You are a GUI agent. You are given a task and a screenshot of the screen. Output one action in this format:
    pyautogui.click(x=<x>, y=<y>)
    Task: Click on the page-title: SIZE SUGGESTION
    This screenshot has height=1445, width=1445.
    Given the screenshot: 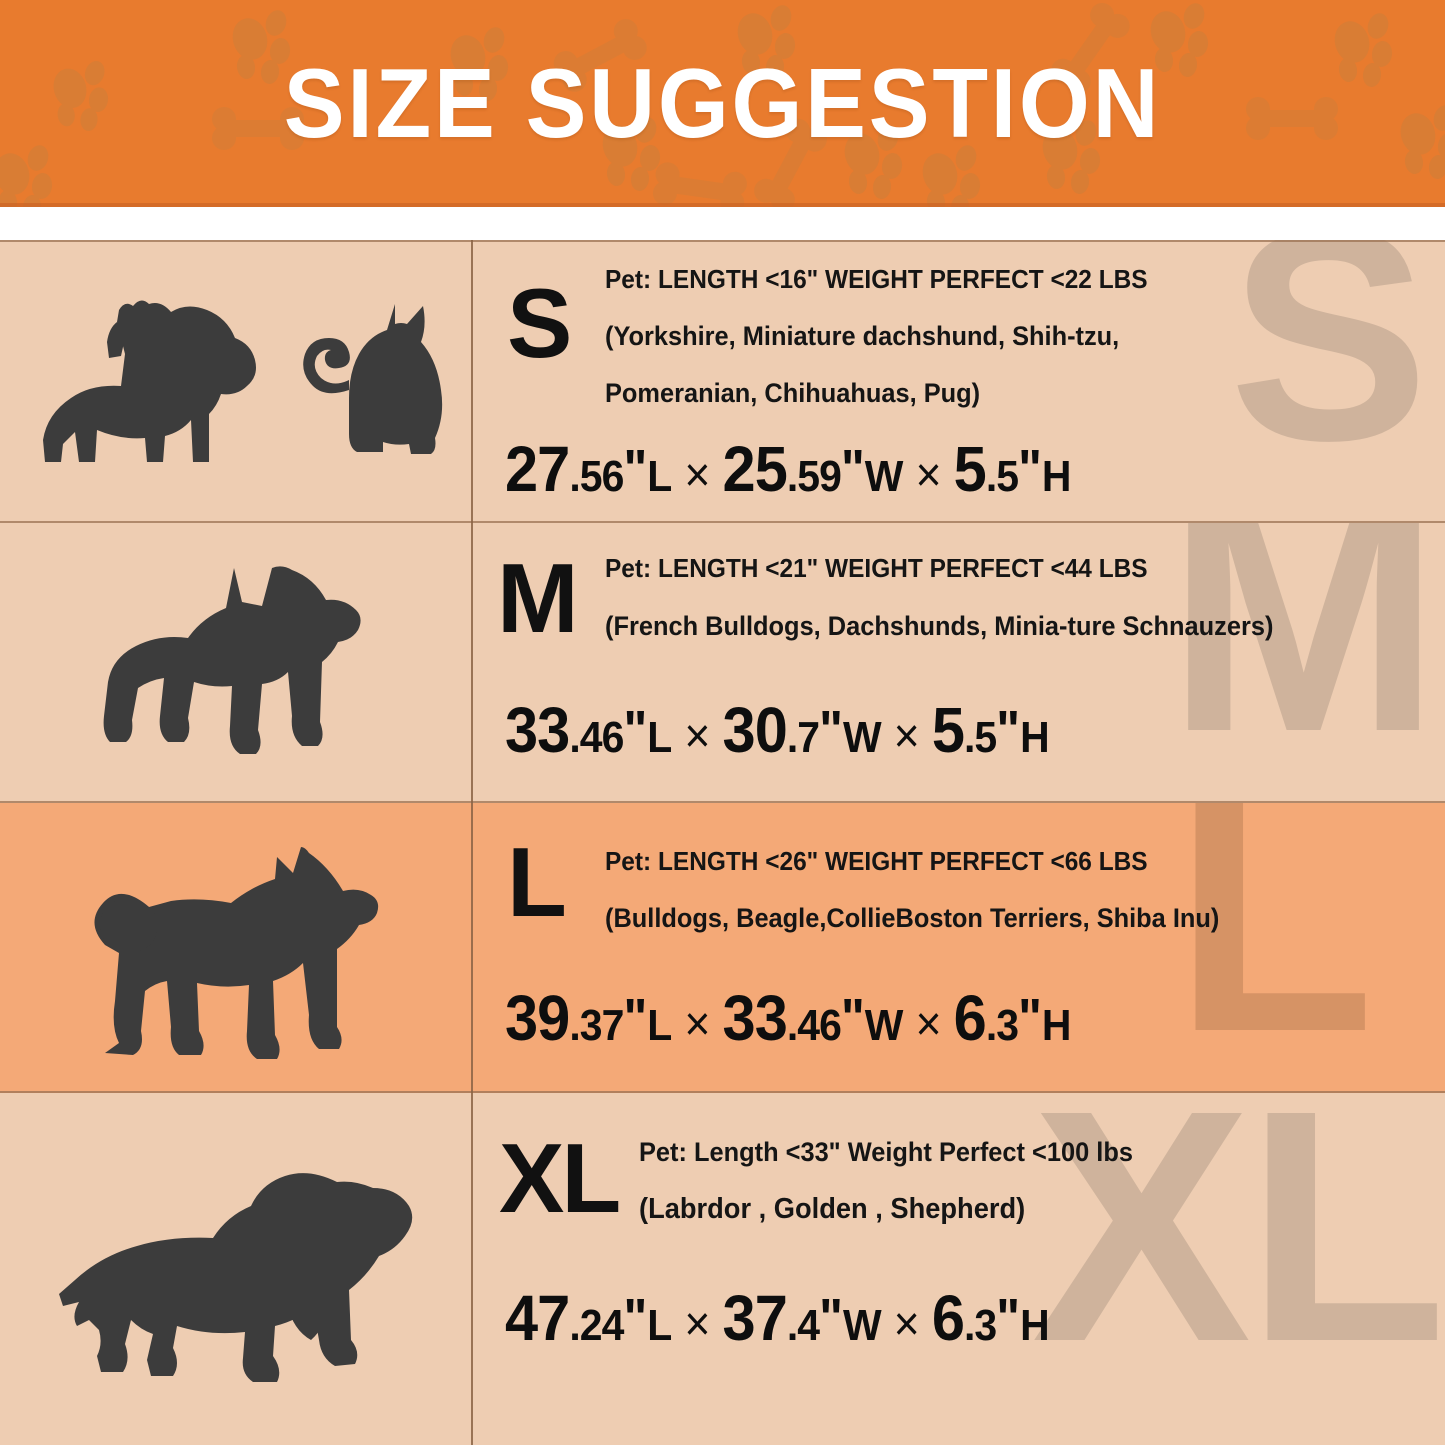 What is the action you would take?
    pyautogui.click(x=722, y=103)
    